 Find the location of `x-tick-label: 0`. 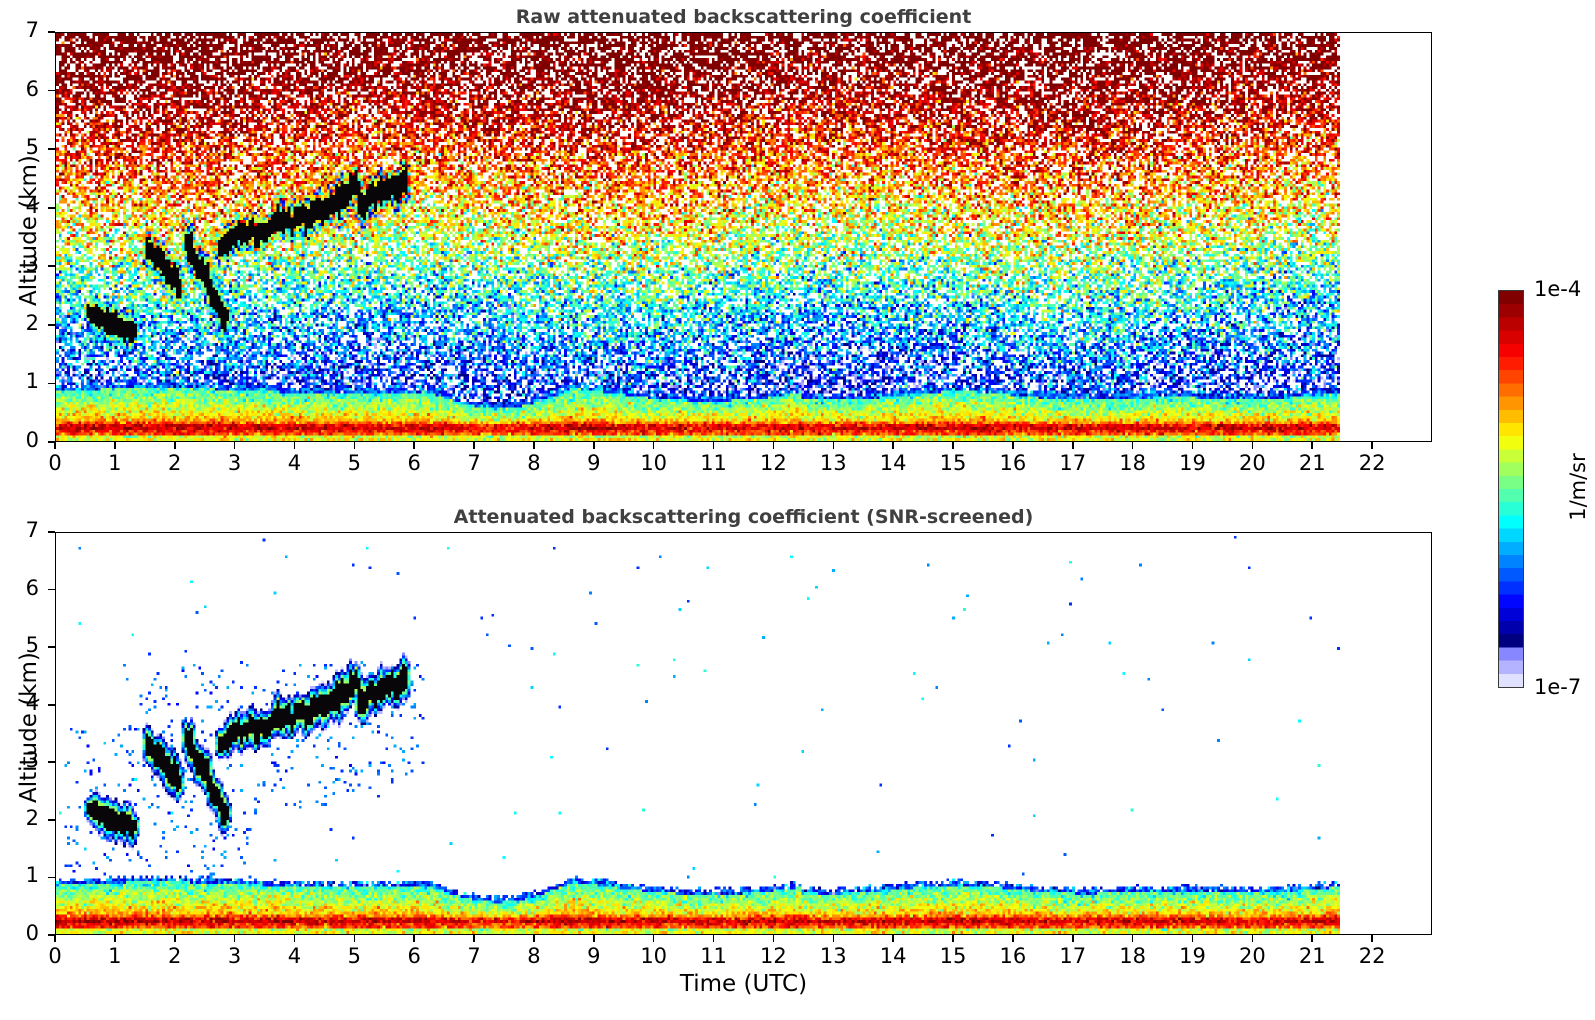

x-tick-label: 0 is located at coordinates (55, 956).